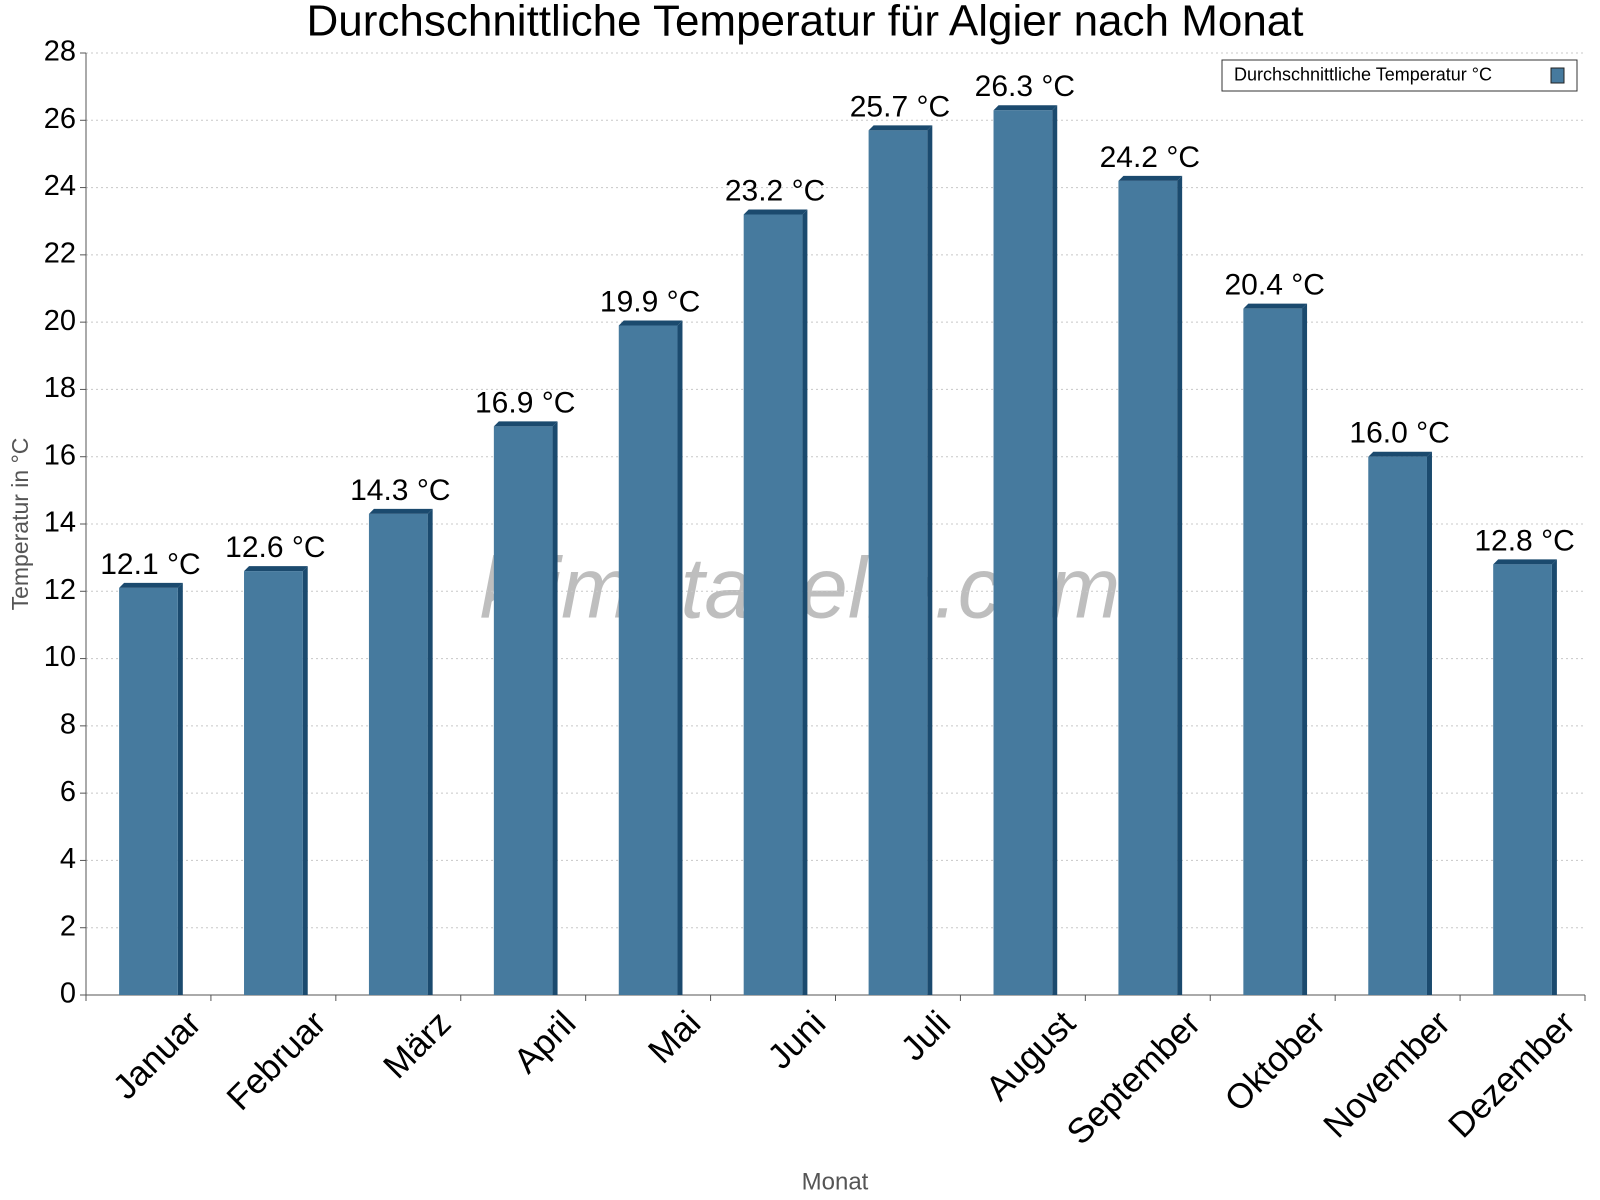  I want to click on x-tick-label: April, so click(544, 1042).